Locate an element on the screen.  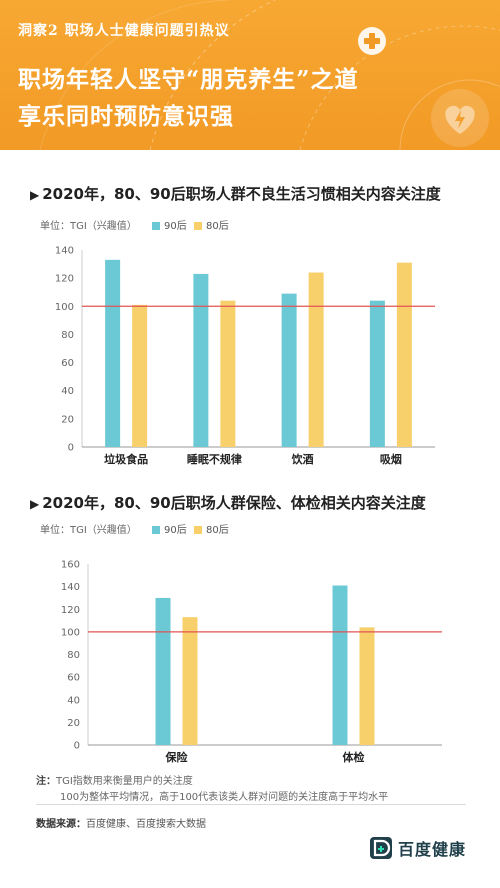
brand-logo: 百度健康 is located at coordinates (418, 848).